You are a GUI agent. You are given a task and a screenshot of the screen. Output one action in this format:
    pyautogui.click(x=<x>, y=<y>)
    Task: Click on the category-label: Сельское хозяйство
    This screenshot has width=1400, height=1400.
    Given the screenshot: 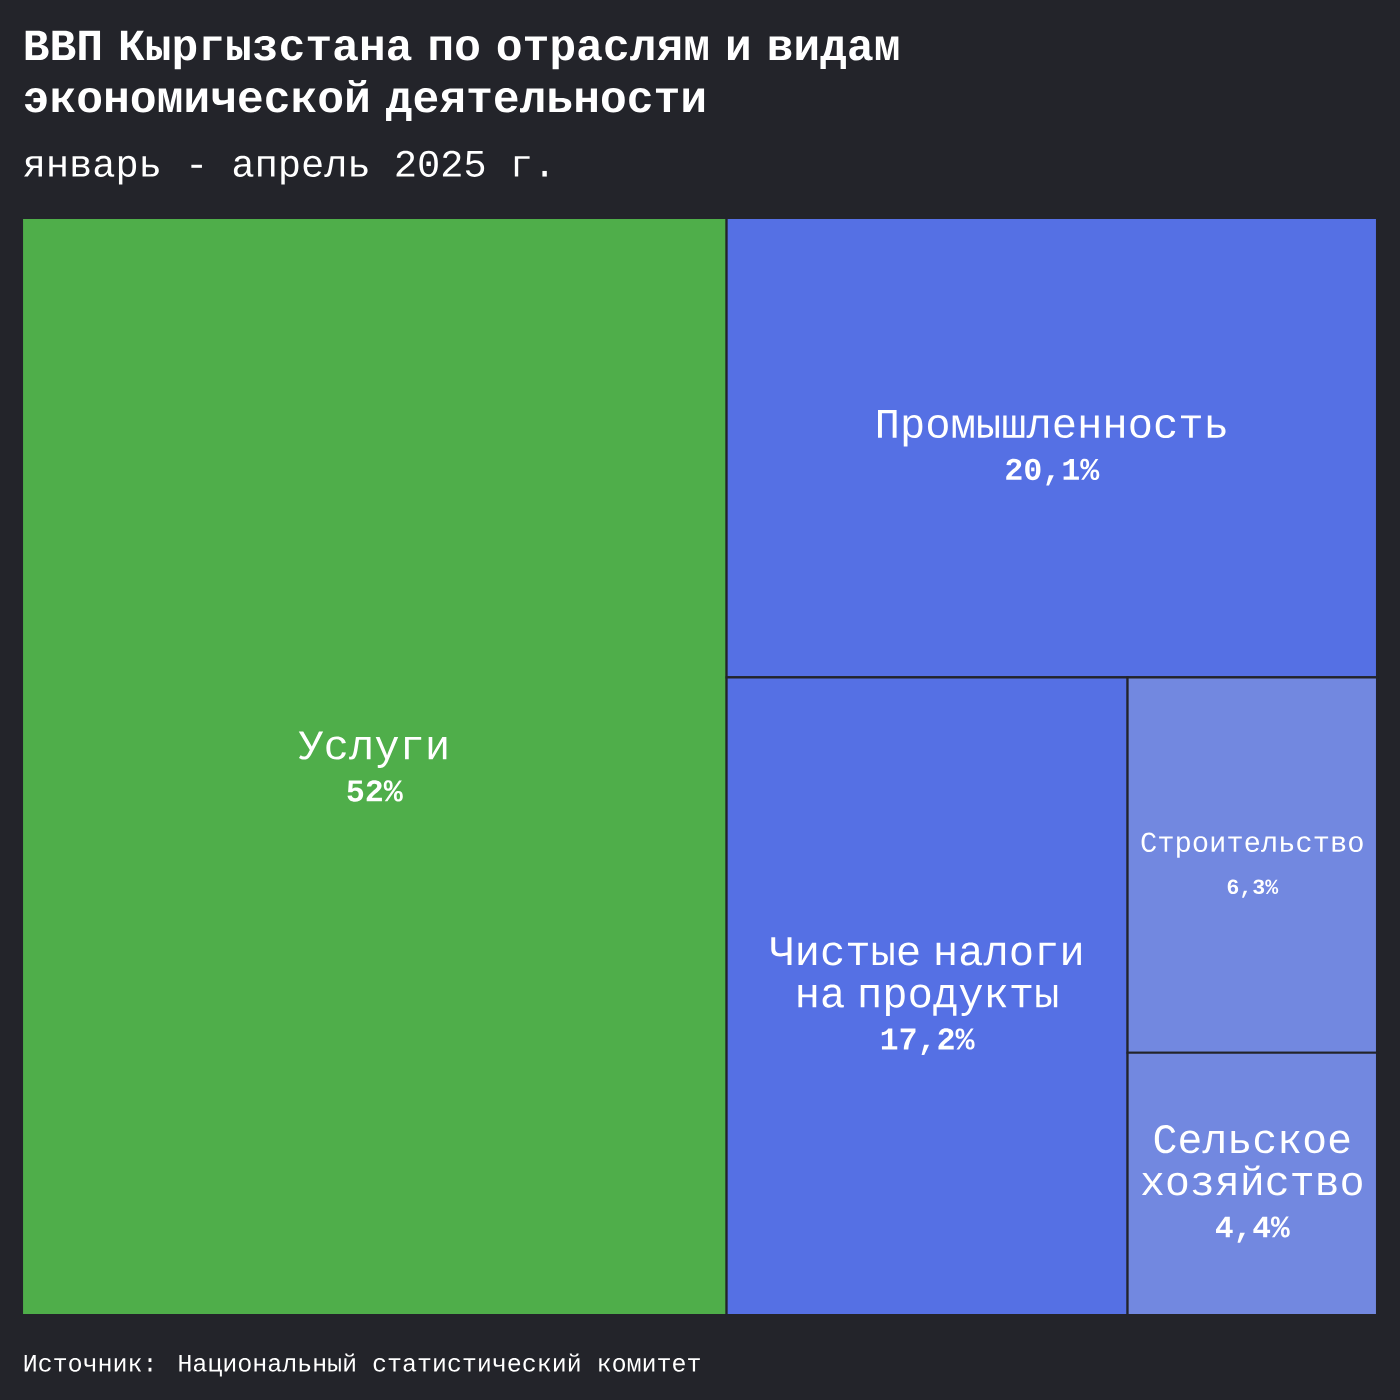 What is the action you would take?
    pyautogui.click(x=1251, y=1160)
    